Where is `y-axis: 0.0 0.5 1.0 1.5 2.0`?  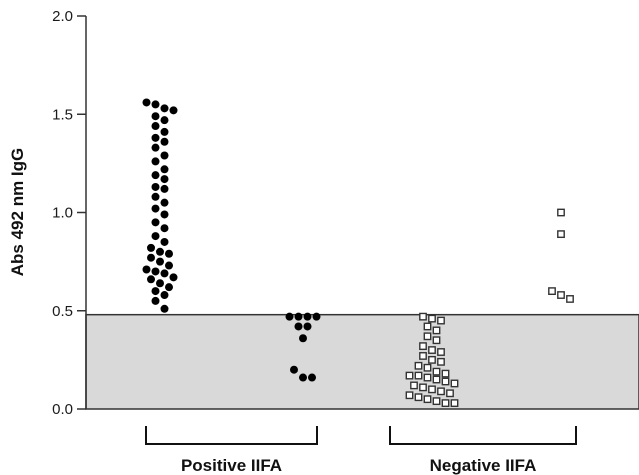
y-axis: 0.0 0.5 1.0 1.5 2.0 is located at coordinates (69, 213).